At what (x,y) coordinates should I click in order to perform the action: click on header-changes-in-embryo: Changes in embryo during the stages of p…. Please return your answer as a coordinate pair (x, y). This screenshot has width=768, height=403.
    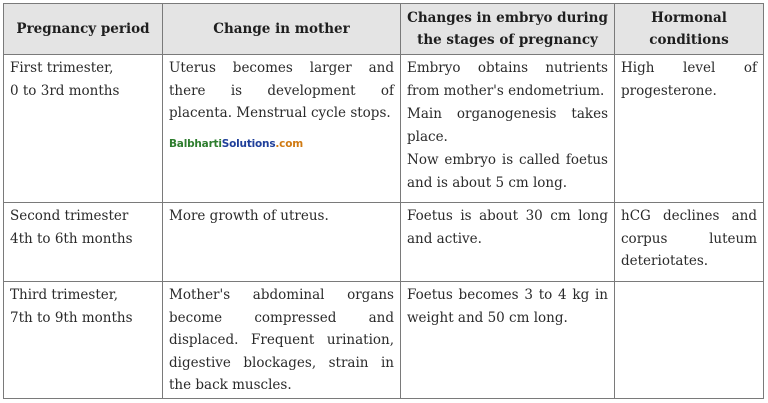
    Looking at the image, I should click on (507, 29).